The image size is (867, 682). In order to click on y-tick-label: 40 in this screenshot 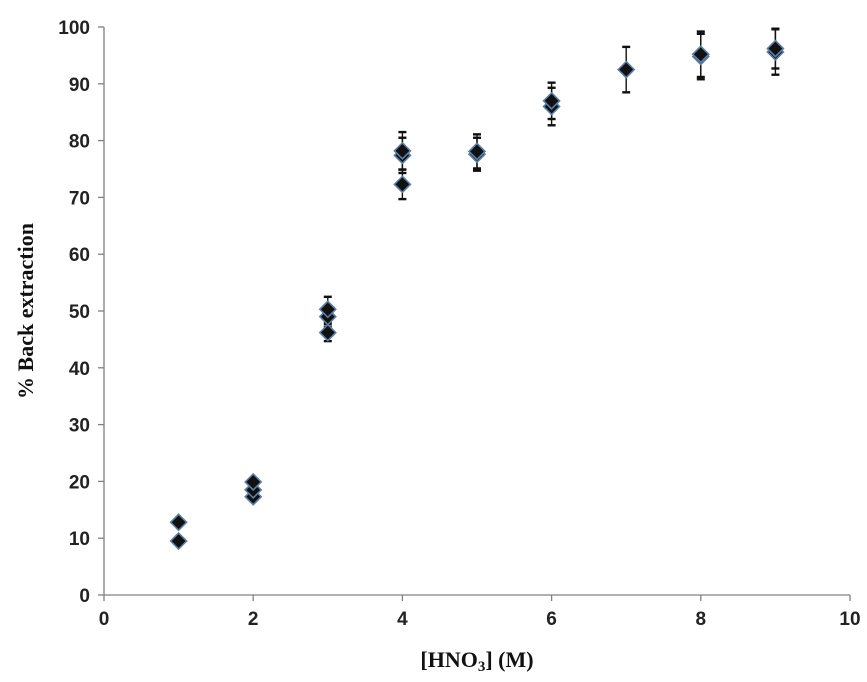, I will do `click(79, 369)`.